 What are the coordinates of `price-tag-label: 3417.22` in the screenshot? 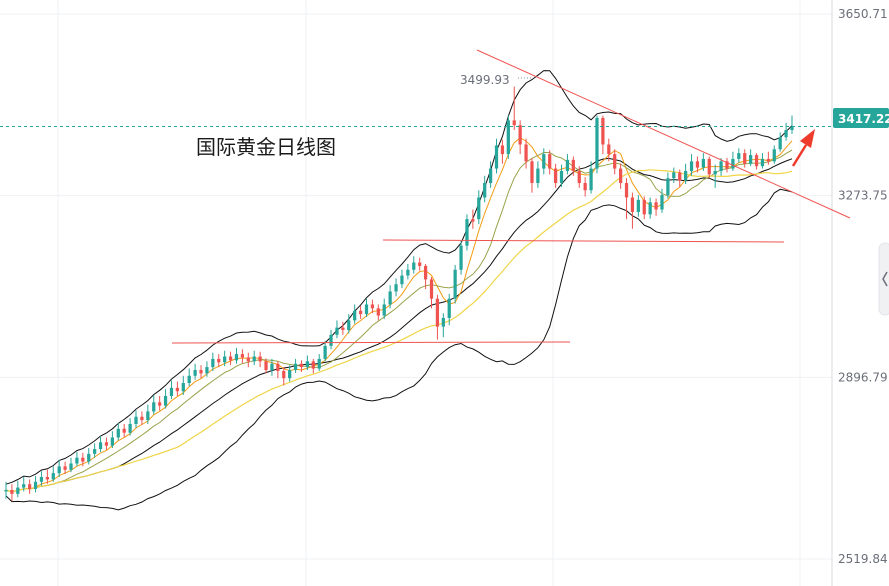 It's located at (863, 119).